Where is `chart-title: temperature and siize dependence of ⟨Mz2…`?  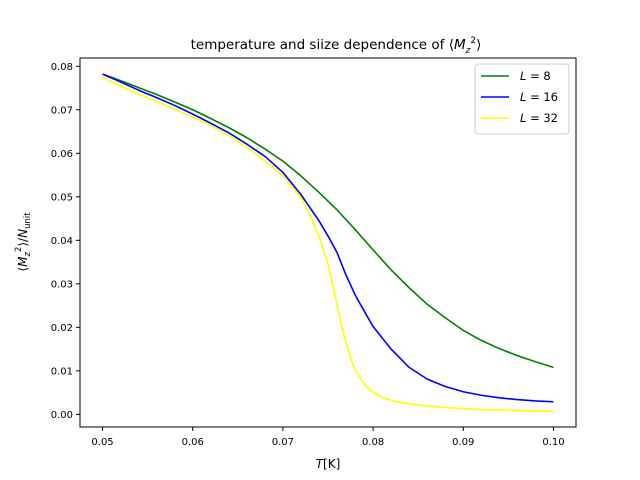 chart-title: temperature and siize dependence of ⟨Mz2… is located at coordinates (336, 46).